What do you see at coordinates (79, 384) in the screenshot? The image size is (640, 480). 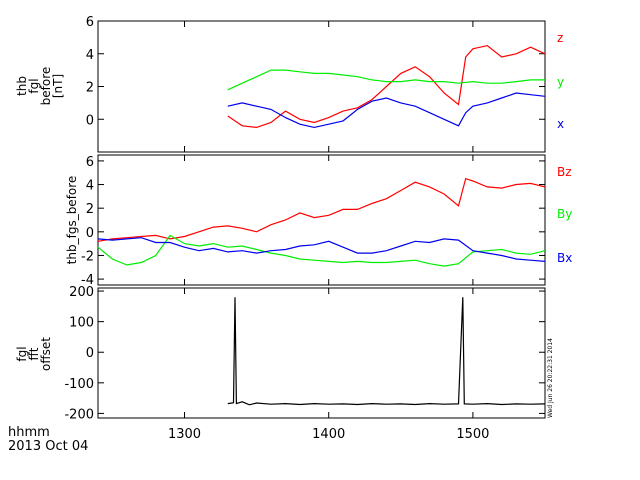 I see `y-tick-label: -100` at bounding box center [79, 384].